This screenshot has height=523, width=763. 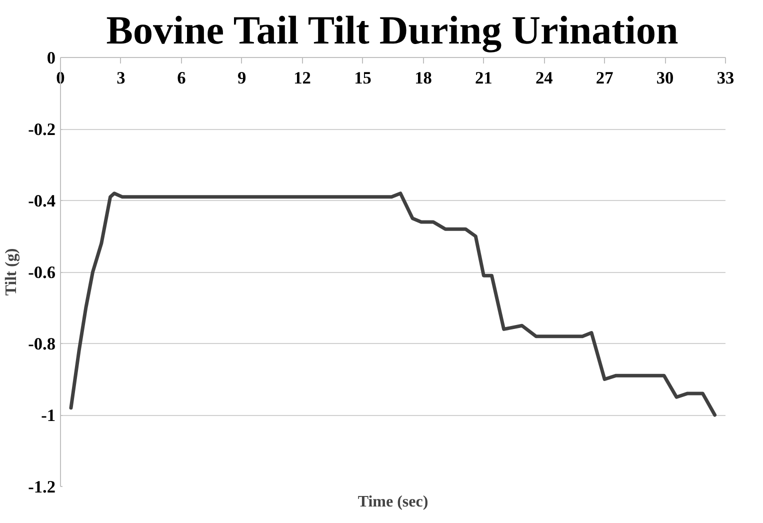 I want to click on y-tick-label: -1.2, so click(x=42, y=487).